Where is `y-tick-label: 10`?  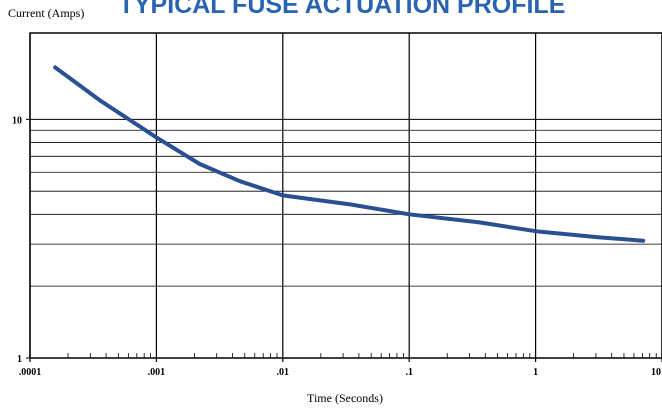 y-tick-label: 10 is located at coordinates (17, 120).